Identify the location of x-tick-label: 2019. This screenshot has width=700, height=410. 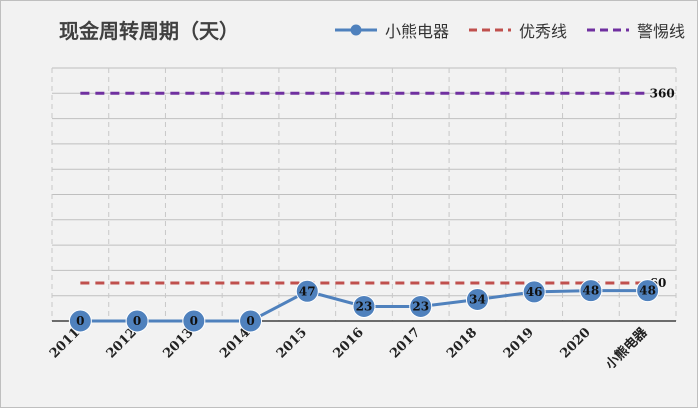
(519, 343).